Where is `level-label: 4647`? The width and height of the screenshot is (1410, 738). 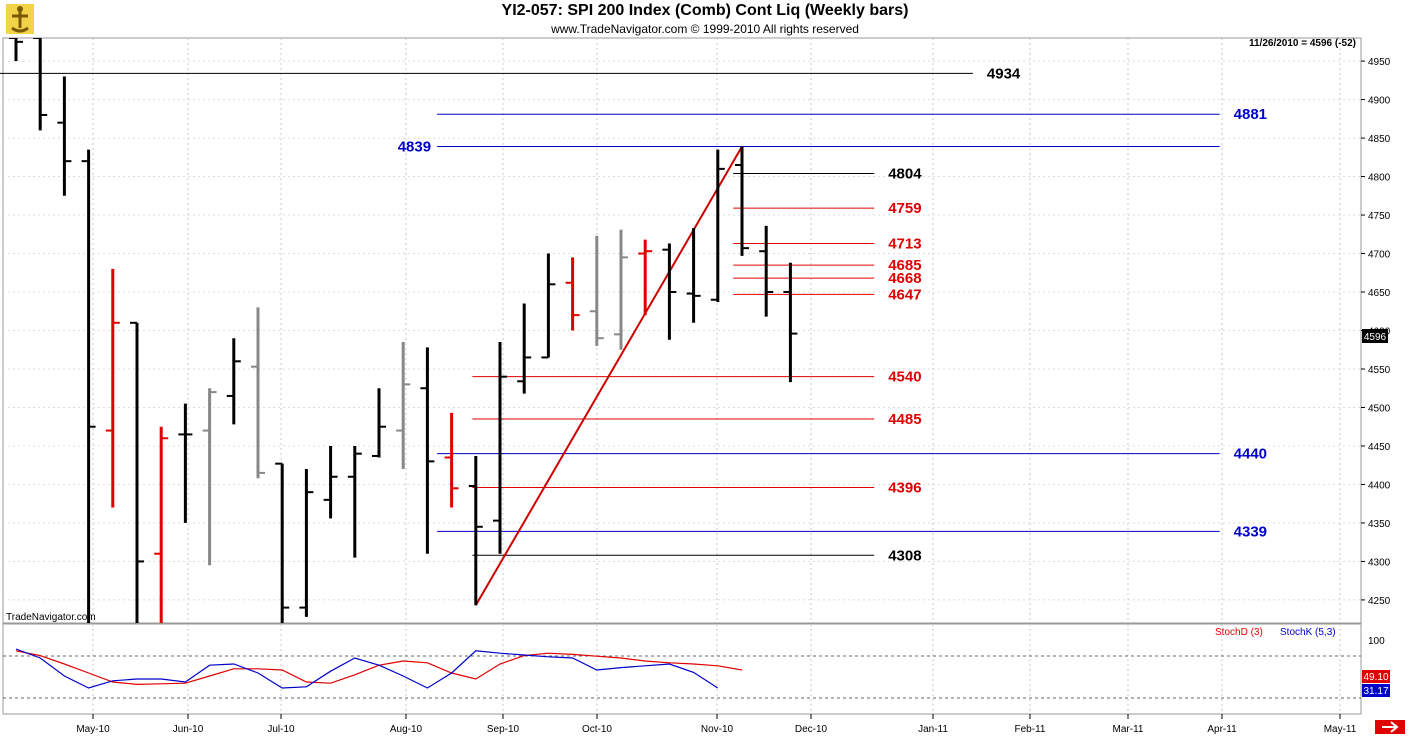
level-label: 4647 is located at coordinates (904, 294).